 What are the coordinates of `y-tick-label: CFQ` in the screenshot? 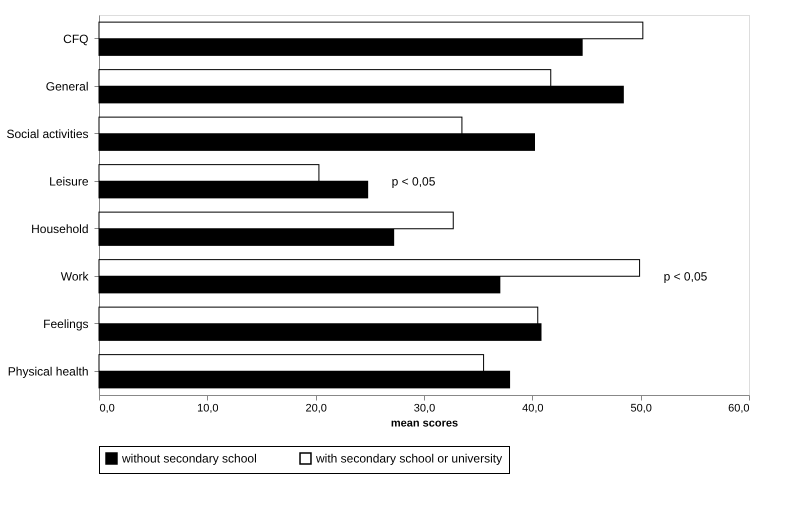 It's located at (75, 39).